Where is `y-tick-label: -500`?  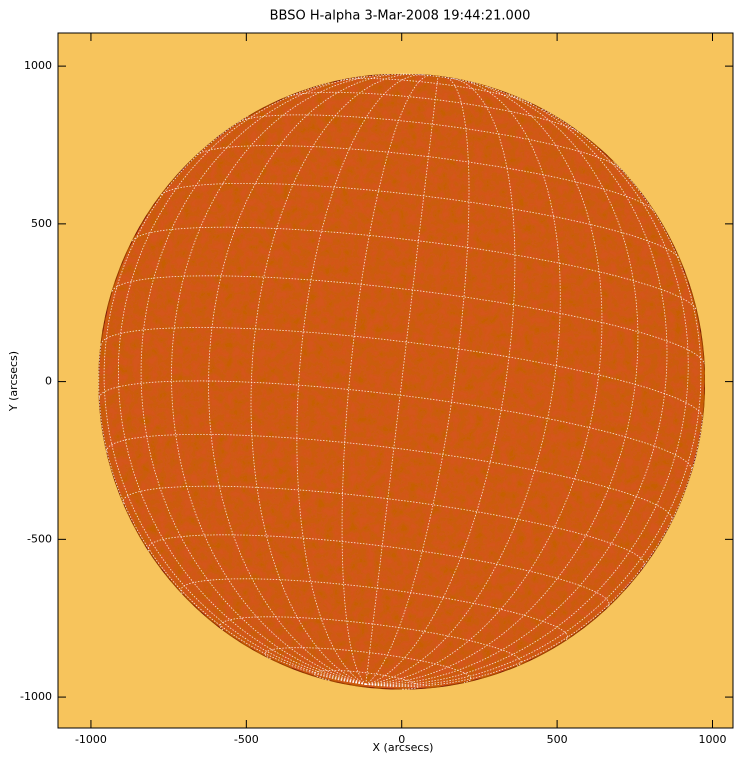 y-tick-label: -500 is located at coordinates (39, 538).